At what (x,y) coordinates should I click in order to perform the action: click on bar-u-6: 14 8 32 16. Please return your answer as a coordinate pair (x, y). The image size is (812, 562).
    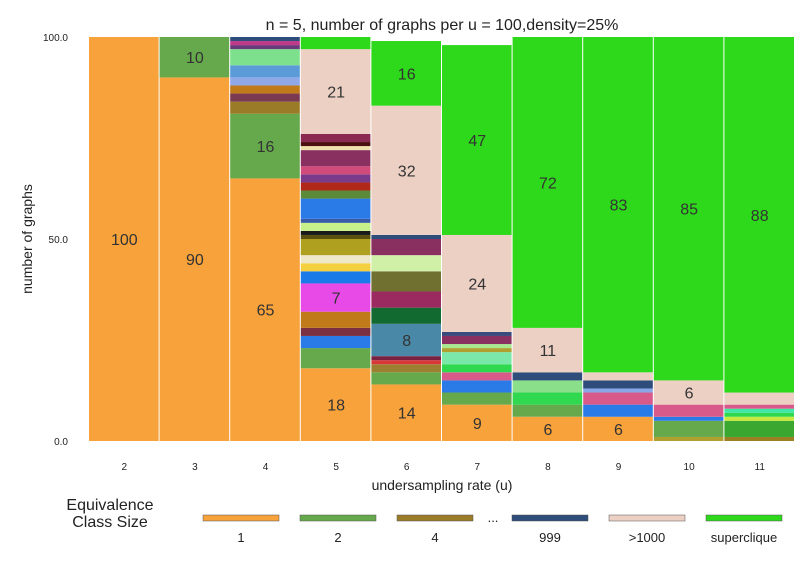
    Looking at the image, I should click on (406, 241).